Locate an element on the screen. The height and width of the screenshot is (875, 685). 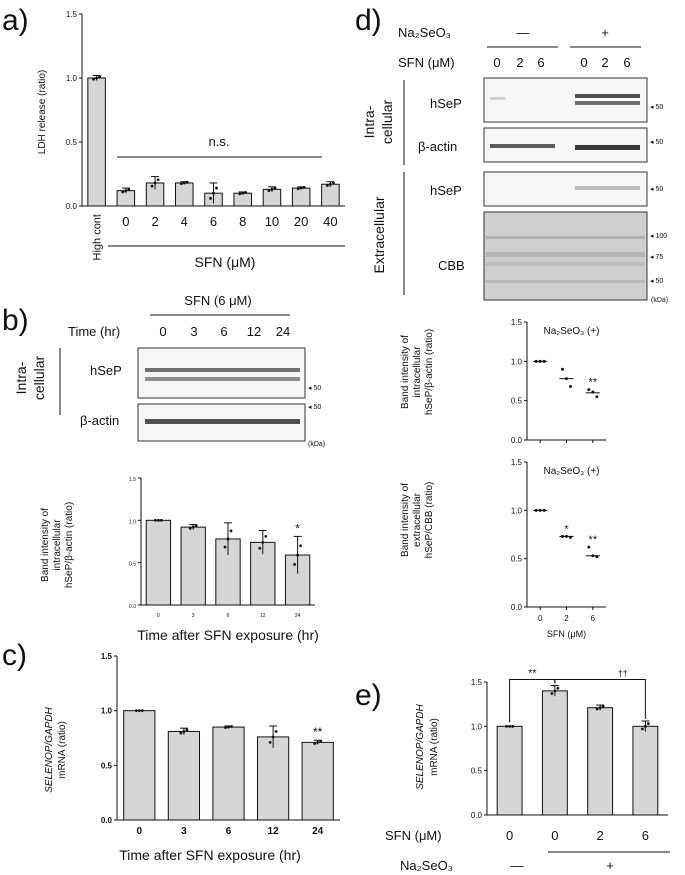
chart-a-xtick-label: 4 is located at coordinates (184, 221).